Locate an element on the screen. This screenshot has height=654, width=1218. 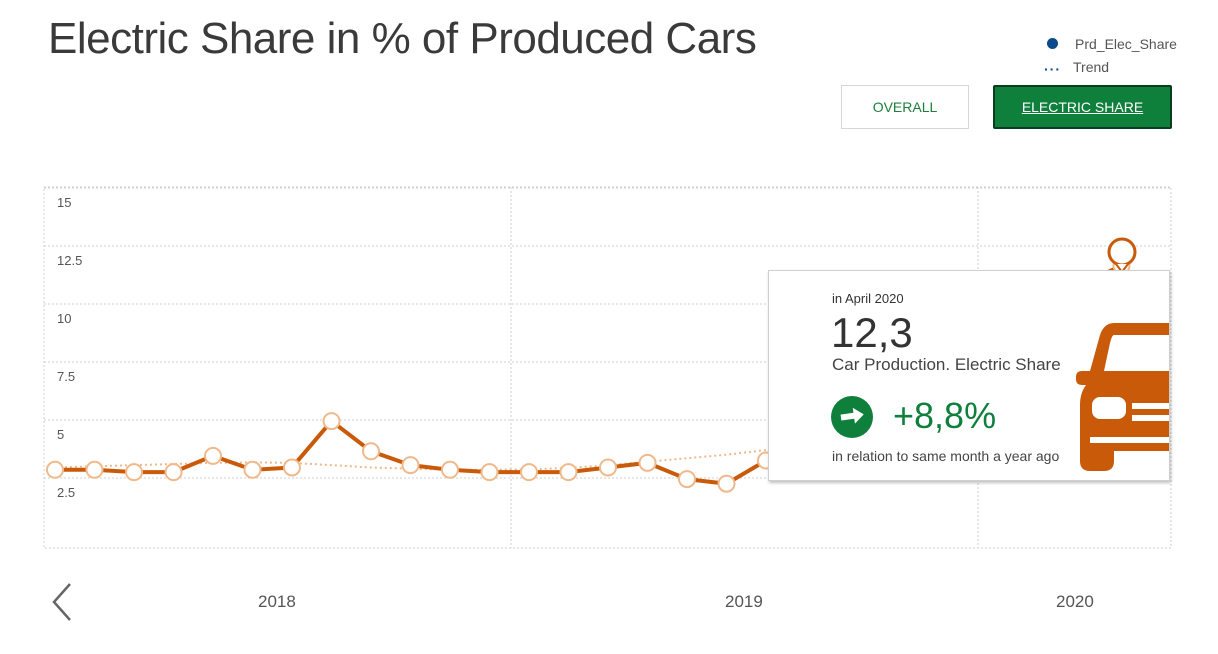
electric-share-button: ELECTRIC SHARE is located at coordinates (1082, 107).